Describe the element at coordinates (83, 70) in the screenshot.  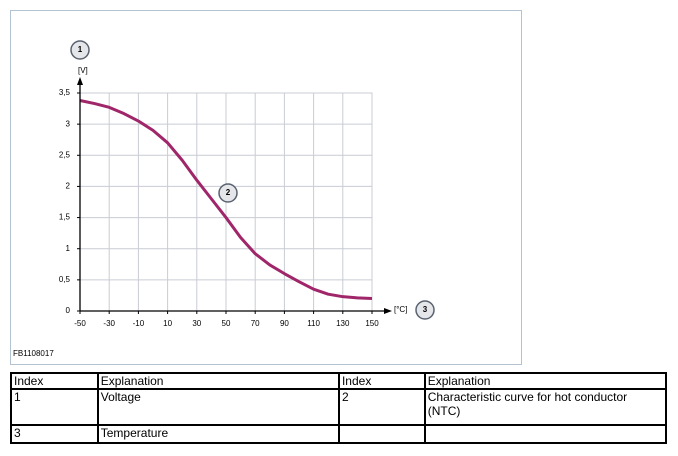
I see `y-axis-label: [V]` at that location.